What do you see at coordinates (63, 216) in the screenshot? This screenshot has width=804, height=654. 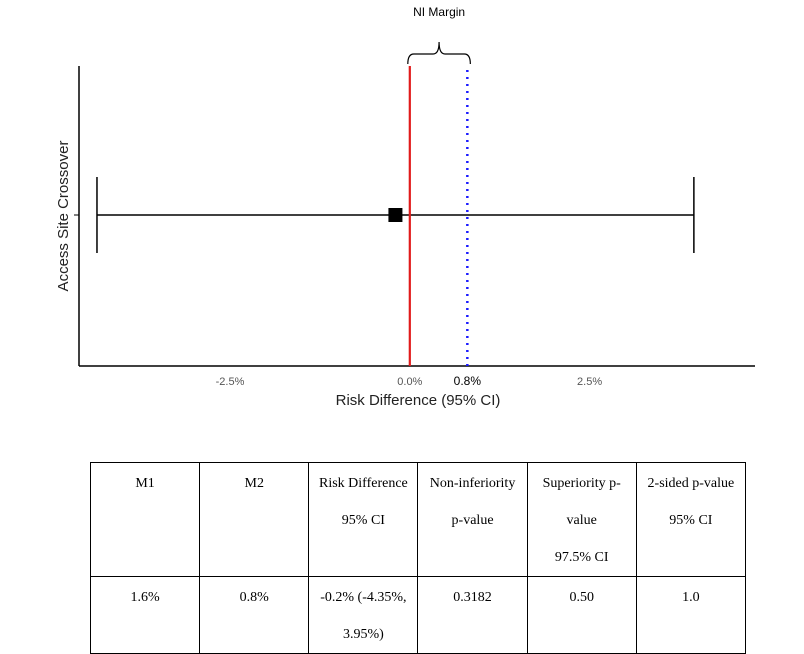 I see `y-axis-title: Access Site Crossover` at bounding box center [63, 216].